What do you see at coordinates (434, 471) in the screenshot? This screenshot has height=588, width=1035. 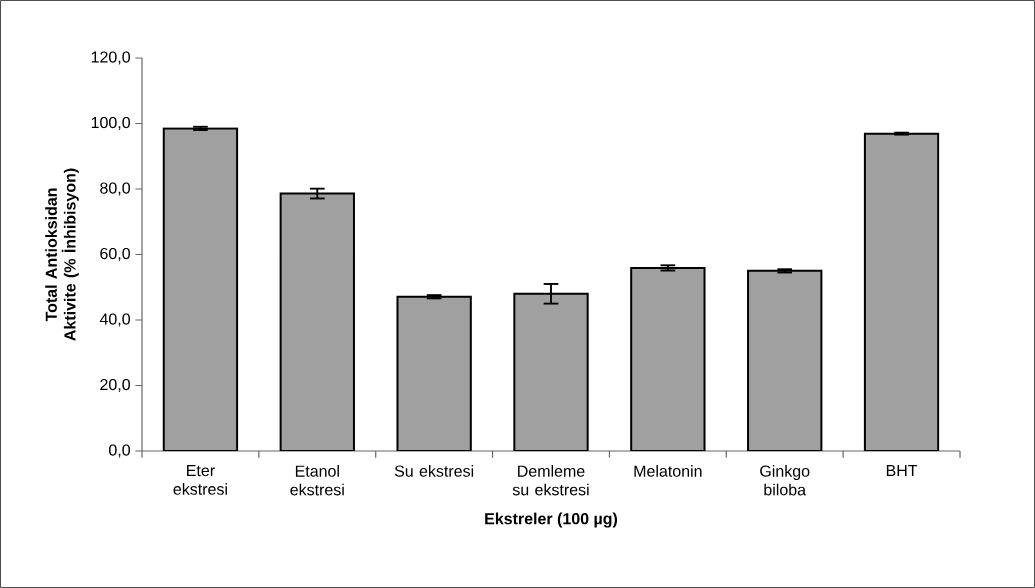 I see `x-tick-label: Su ekstresi` at bounding box center [434, 471].